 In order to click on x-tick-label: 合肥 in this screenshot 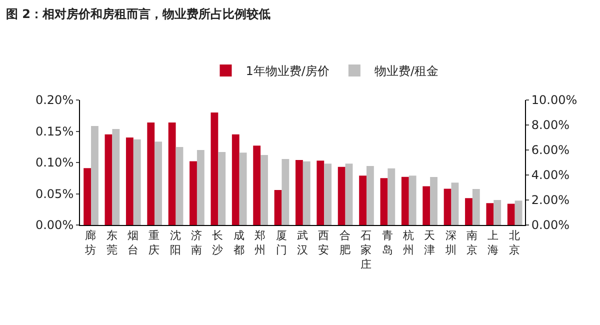, I will do `click(344, 242)`.